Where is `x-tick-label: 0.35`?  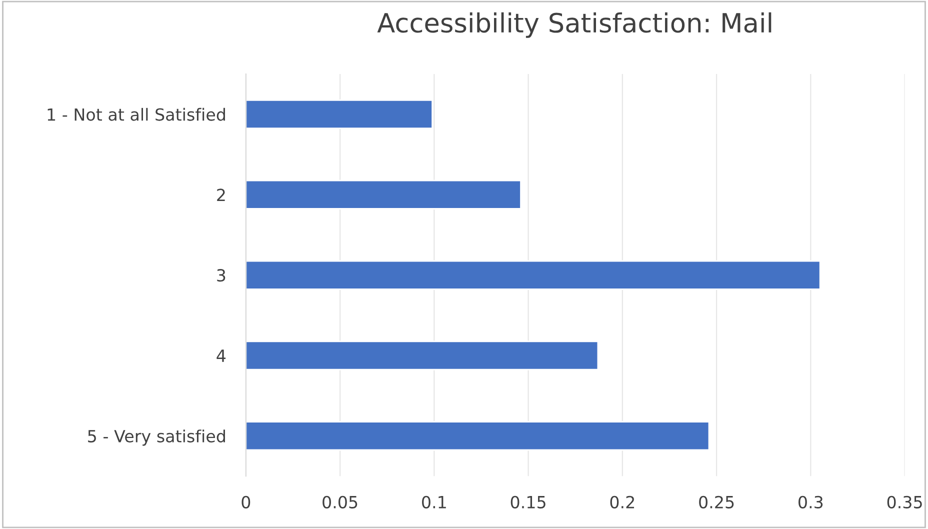 x-tick-label: 0.35 is located at coordinates (904, 502).